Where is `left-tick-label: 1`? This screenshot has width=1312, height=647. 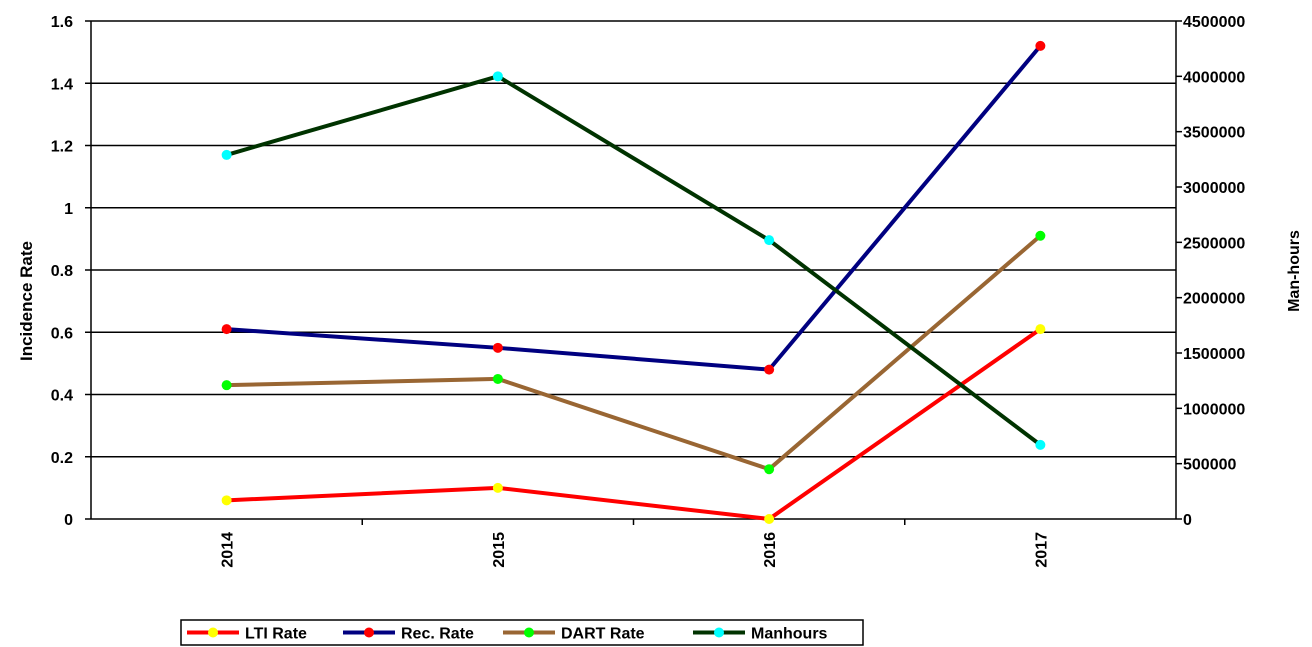 left-tick-label: 1 is located at coordinates (68, 209).